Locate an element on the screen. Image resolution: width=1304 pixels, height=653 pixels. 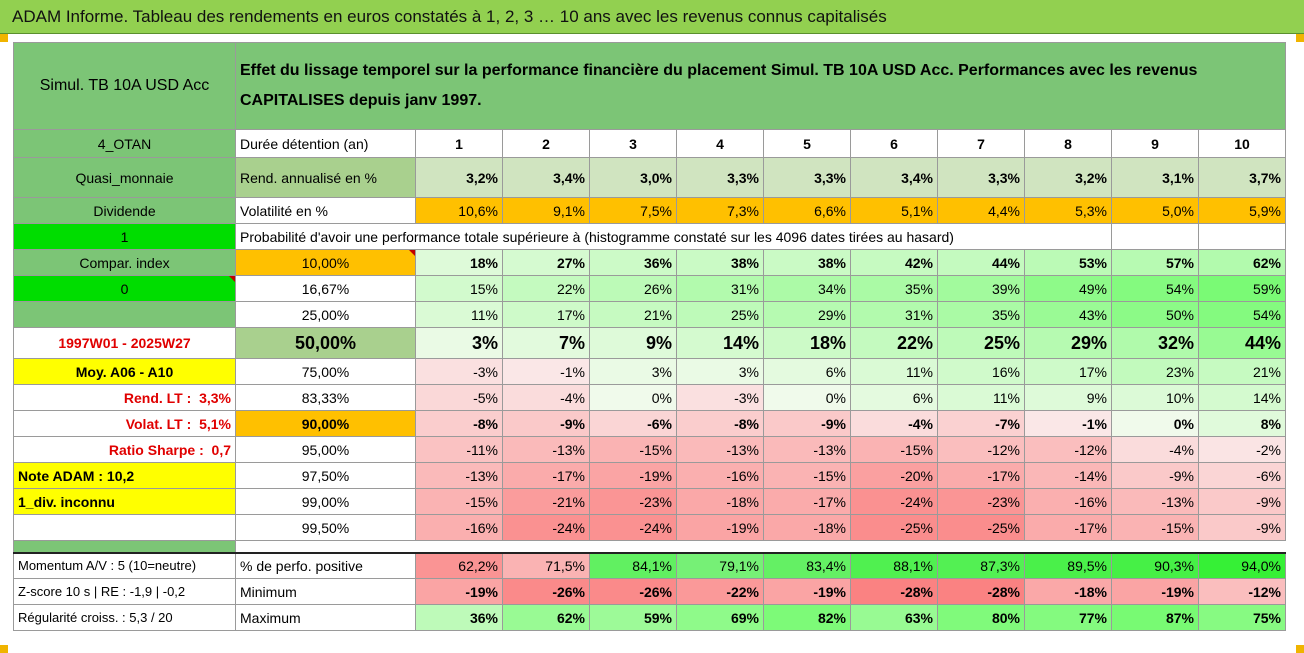
bottom-value: 75% is located at coordinates (1242, 617).